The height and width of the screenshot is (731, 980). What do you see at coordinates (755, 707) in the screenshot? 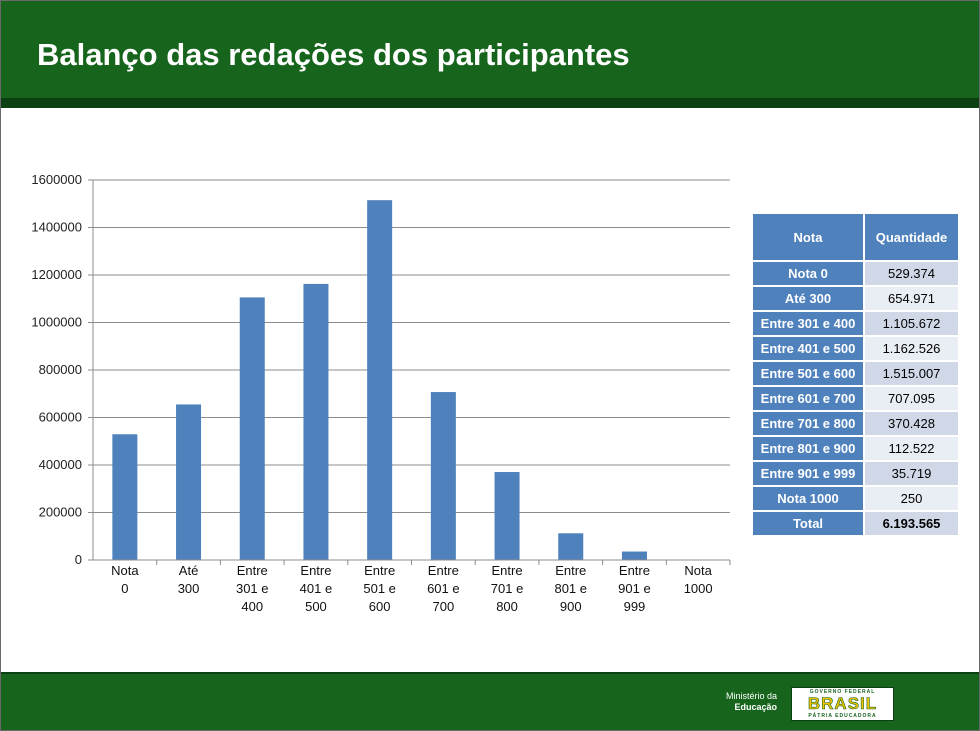
I see `ministry-line-2: Educação` at bounding box center [755, 707].